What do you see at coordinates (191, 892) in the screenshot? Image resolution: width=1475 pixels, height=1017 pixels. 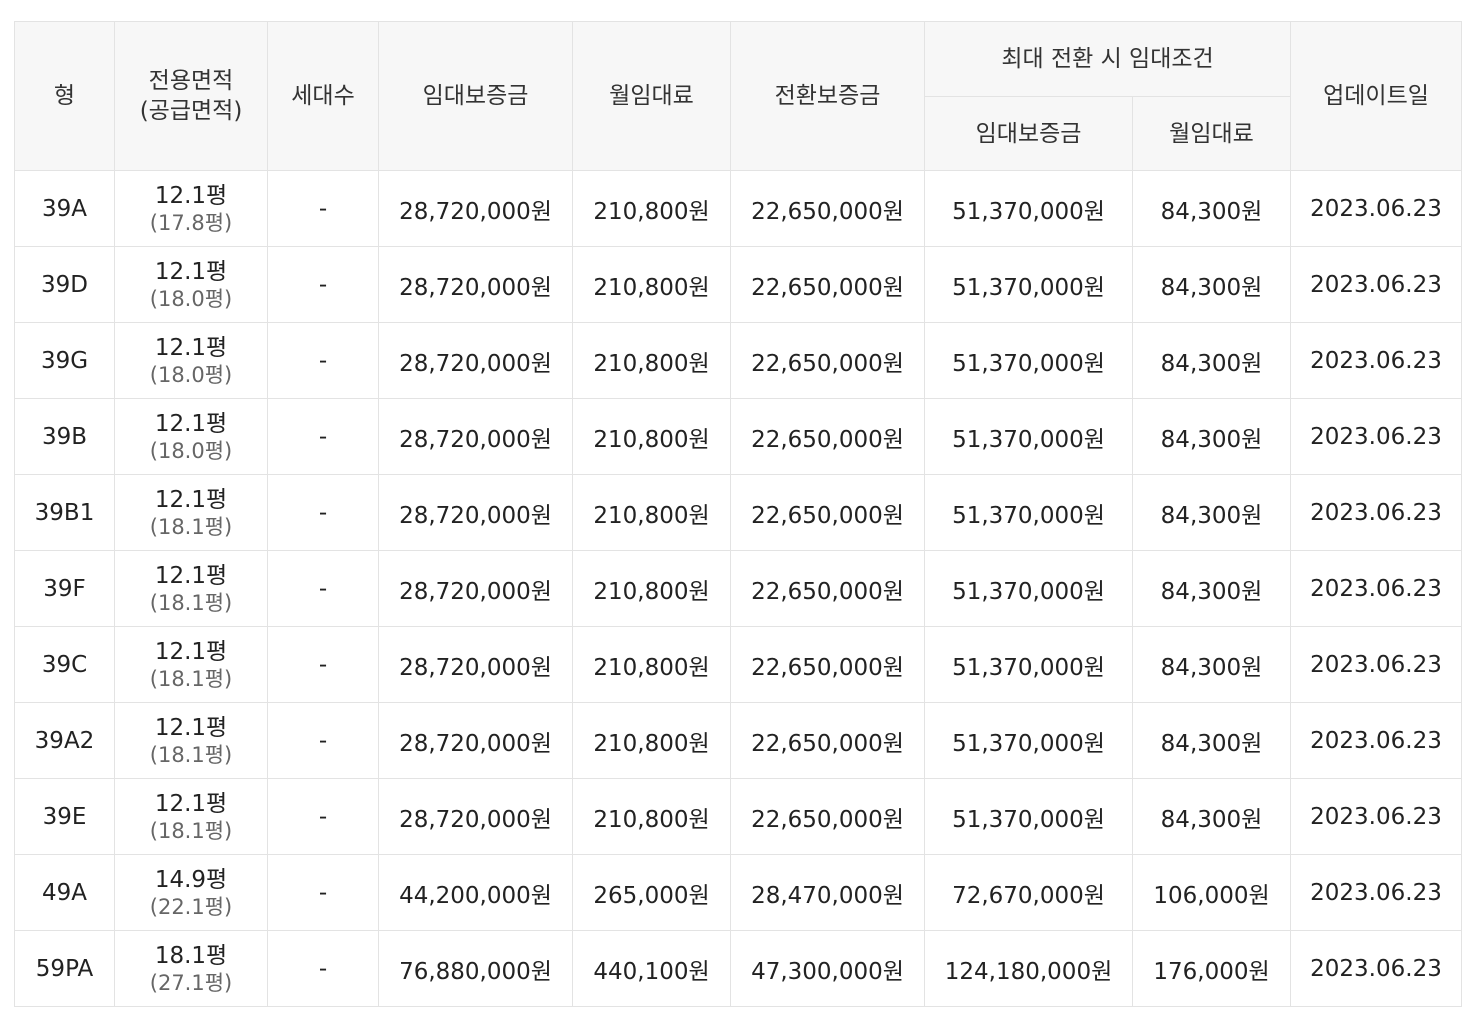 I see `cell-area: 14.9평 (22.1평)` at bounding box center [191, 892].